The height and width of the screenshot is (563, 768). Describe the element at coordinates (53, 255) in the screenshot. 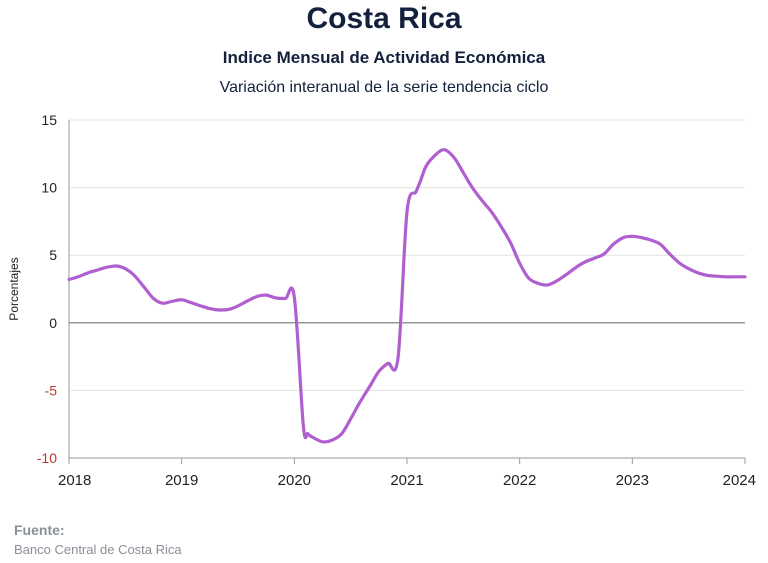

I see `y-tick-label: 5` at that location.